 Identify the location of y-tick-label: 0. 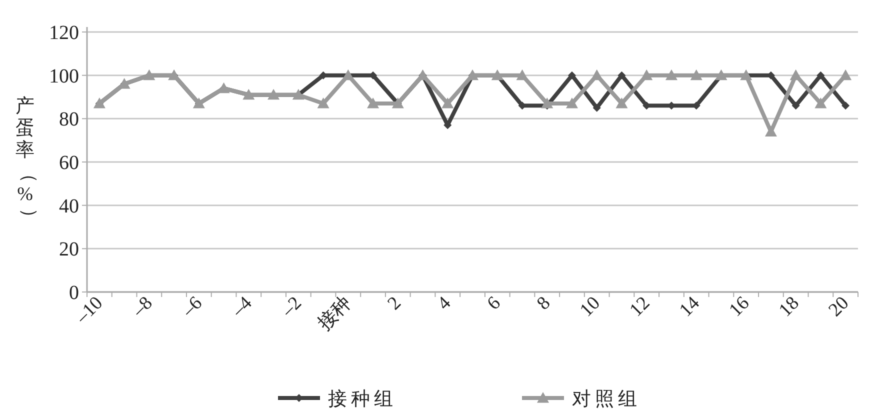
(74, 293).